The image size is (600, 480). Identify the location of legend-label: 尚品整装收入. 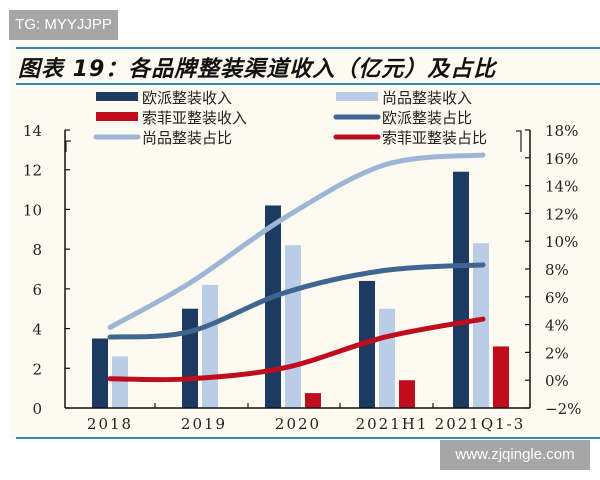
(427, 98).